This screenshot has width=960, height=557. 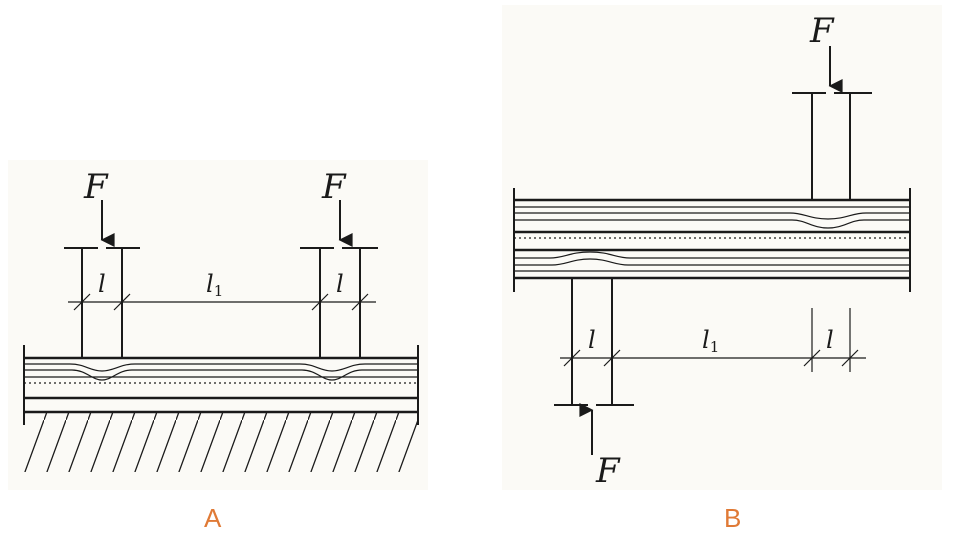 I want to click on hatching-ground-icon, so click(x=221, y=442).